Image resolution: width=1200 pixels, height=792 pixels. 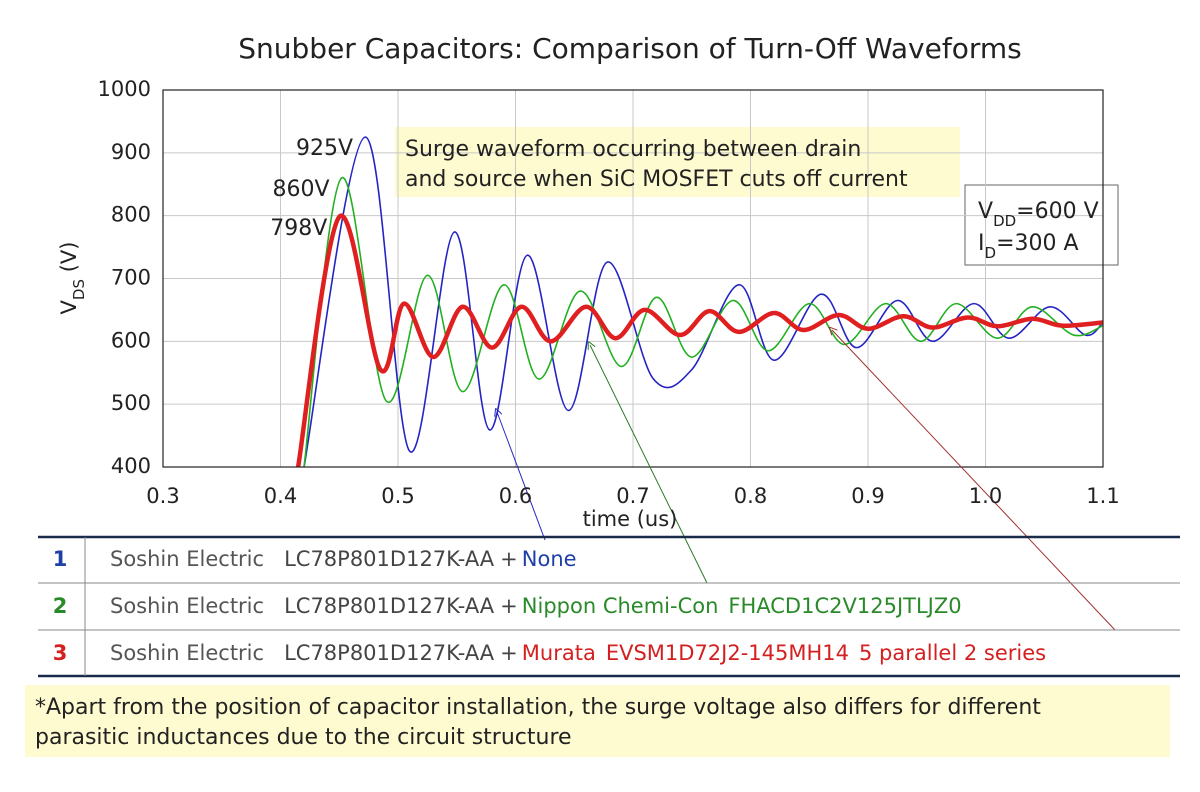 I want to click on y-axis-label: VDS (V), so click(x=72, y=278).